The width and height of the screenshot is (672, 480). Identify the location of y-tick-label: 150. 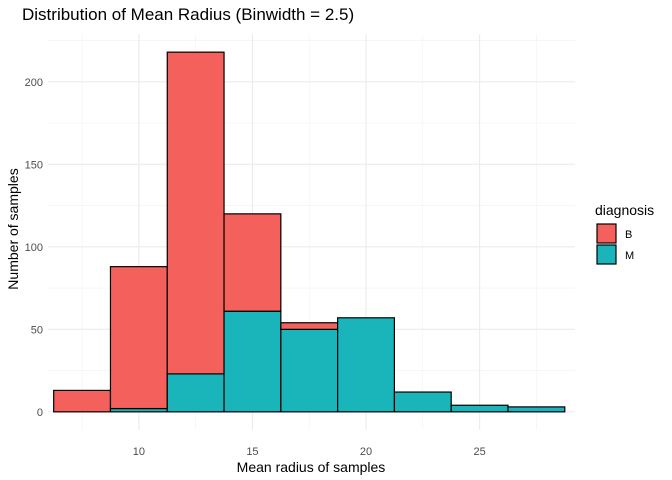
(34, 165).